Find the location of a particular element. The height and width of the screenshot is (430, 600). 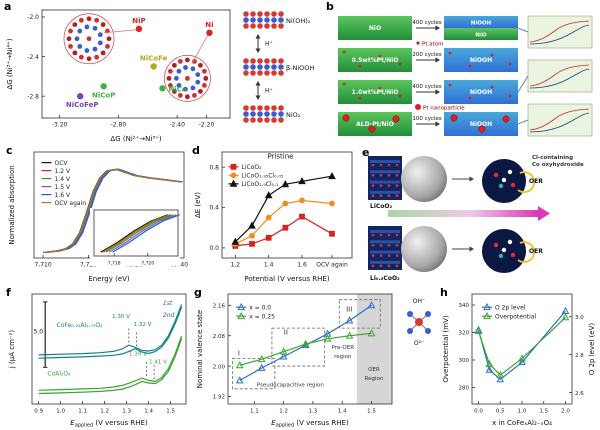

tick-label: 280 is located at coordinates (464, 389).